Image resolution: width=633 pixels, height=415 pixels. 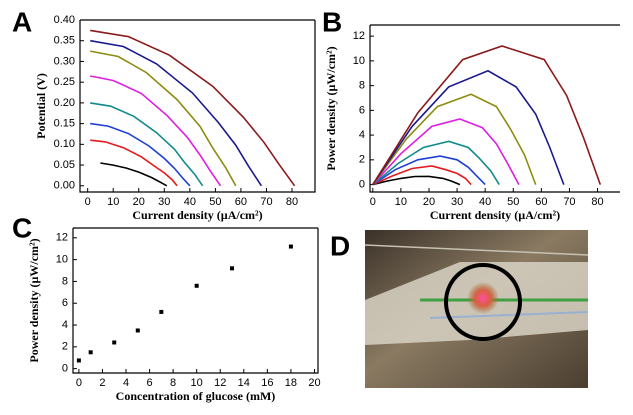 What do you see at coordinates (340, 245) in the screenshot?
I see `panel-label: D` at bounding box center [340, 245].